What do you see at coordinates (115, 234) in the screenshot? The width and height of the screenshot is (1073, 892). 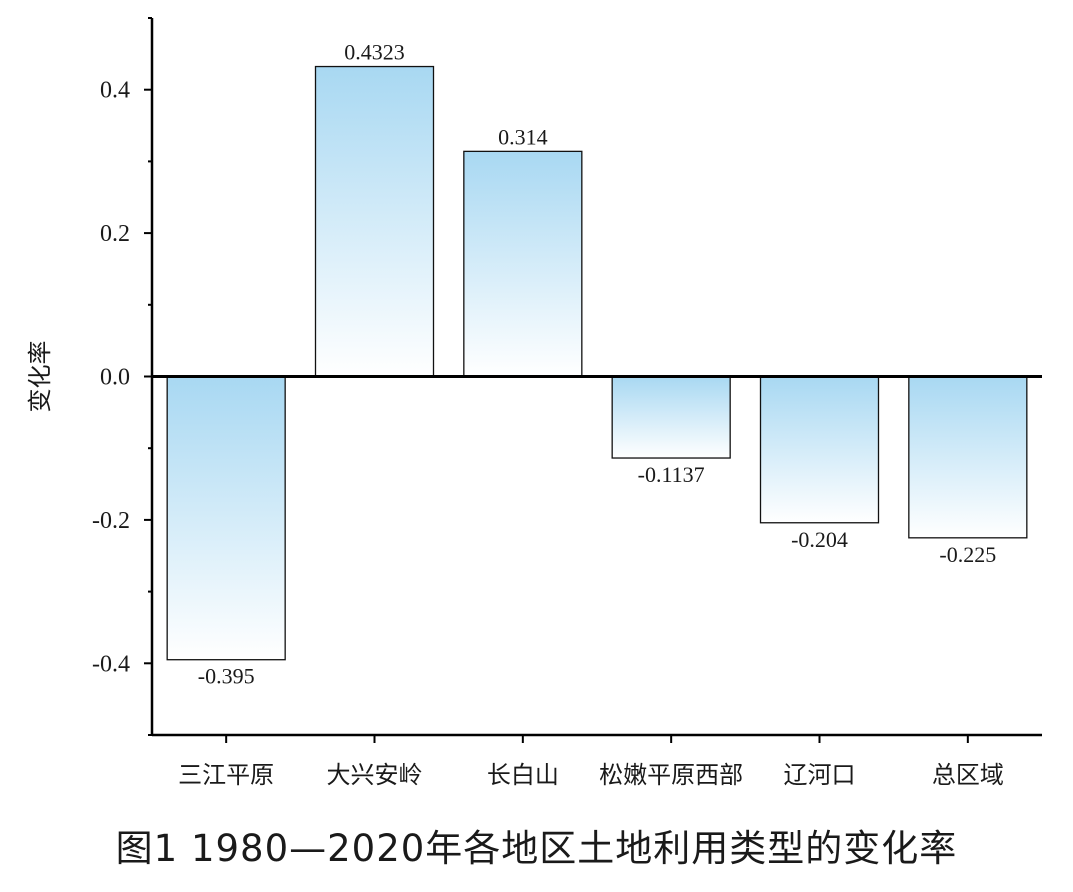 I see `y-tick-label: 0.2` at bounding box center [115, 234].